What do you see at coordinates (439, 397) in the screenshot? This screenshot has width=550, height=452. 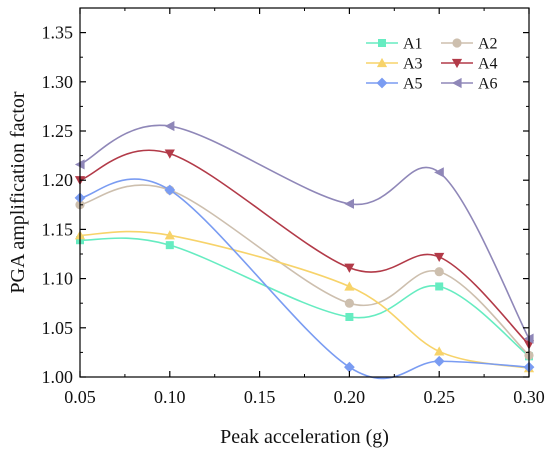 I see `x-tick-label: 0.25` at bounding box center [439, 397].